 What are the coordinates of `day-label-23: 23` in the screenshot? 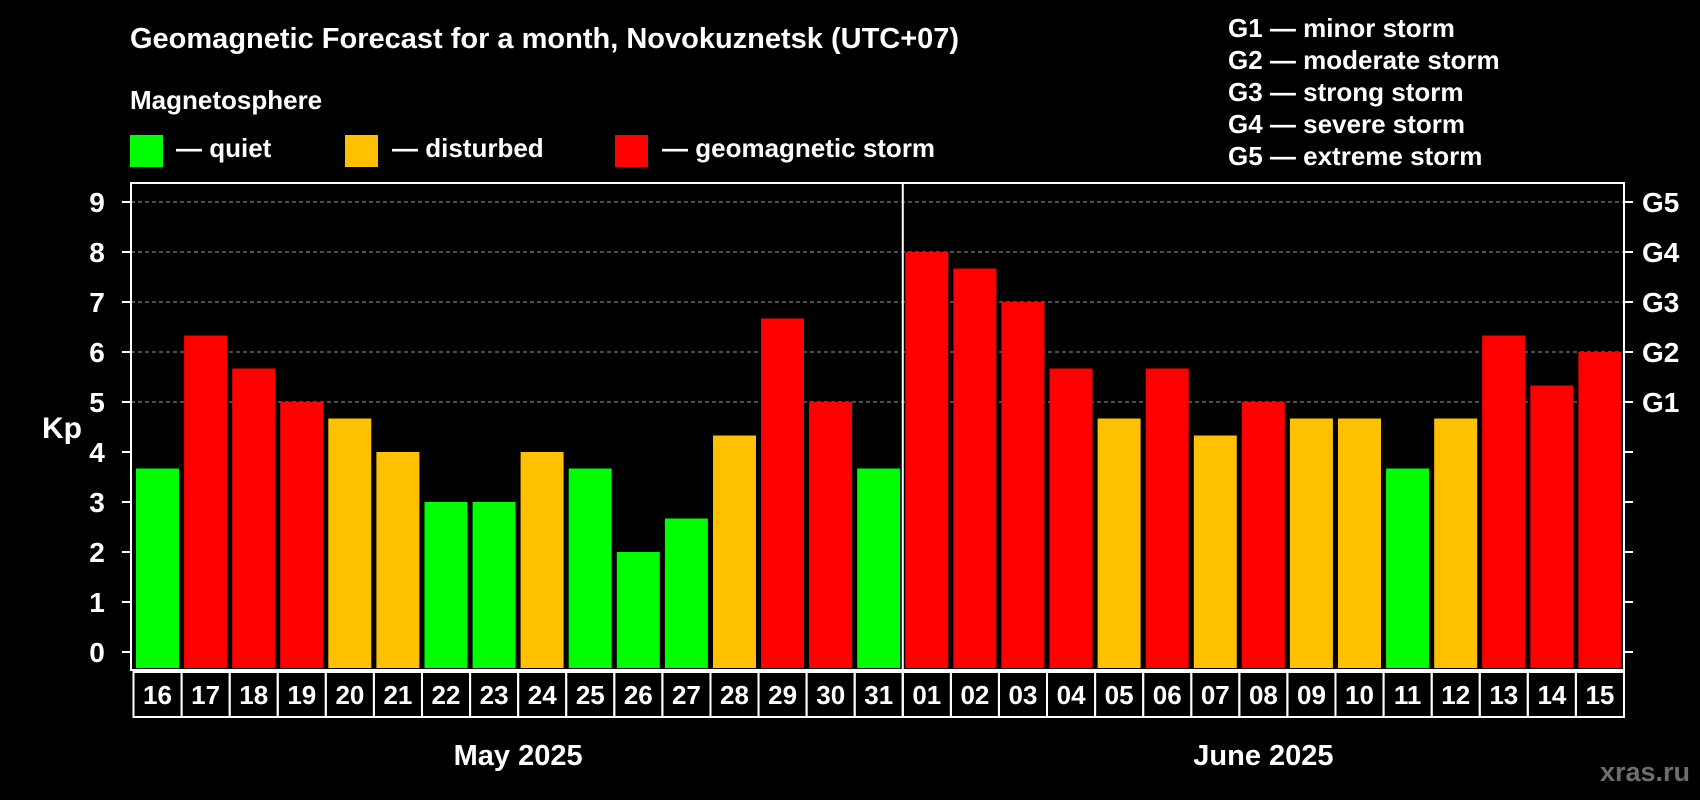 It's located at (494, 695).